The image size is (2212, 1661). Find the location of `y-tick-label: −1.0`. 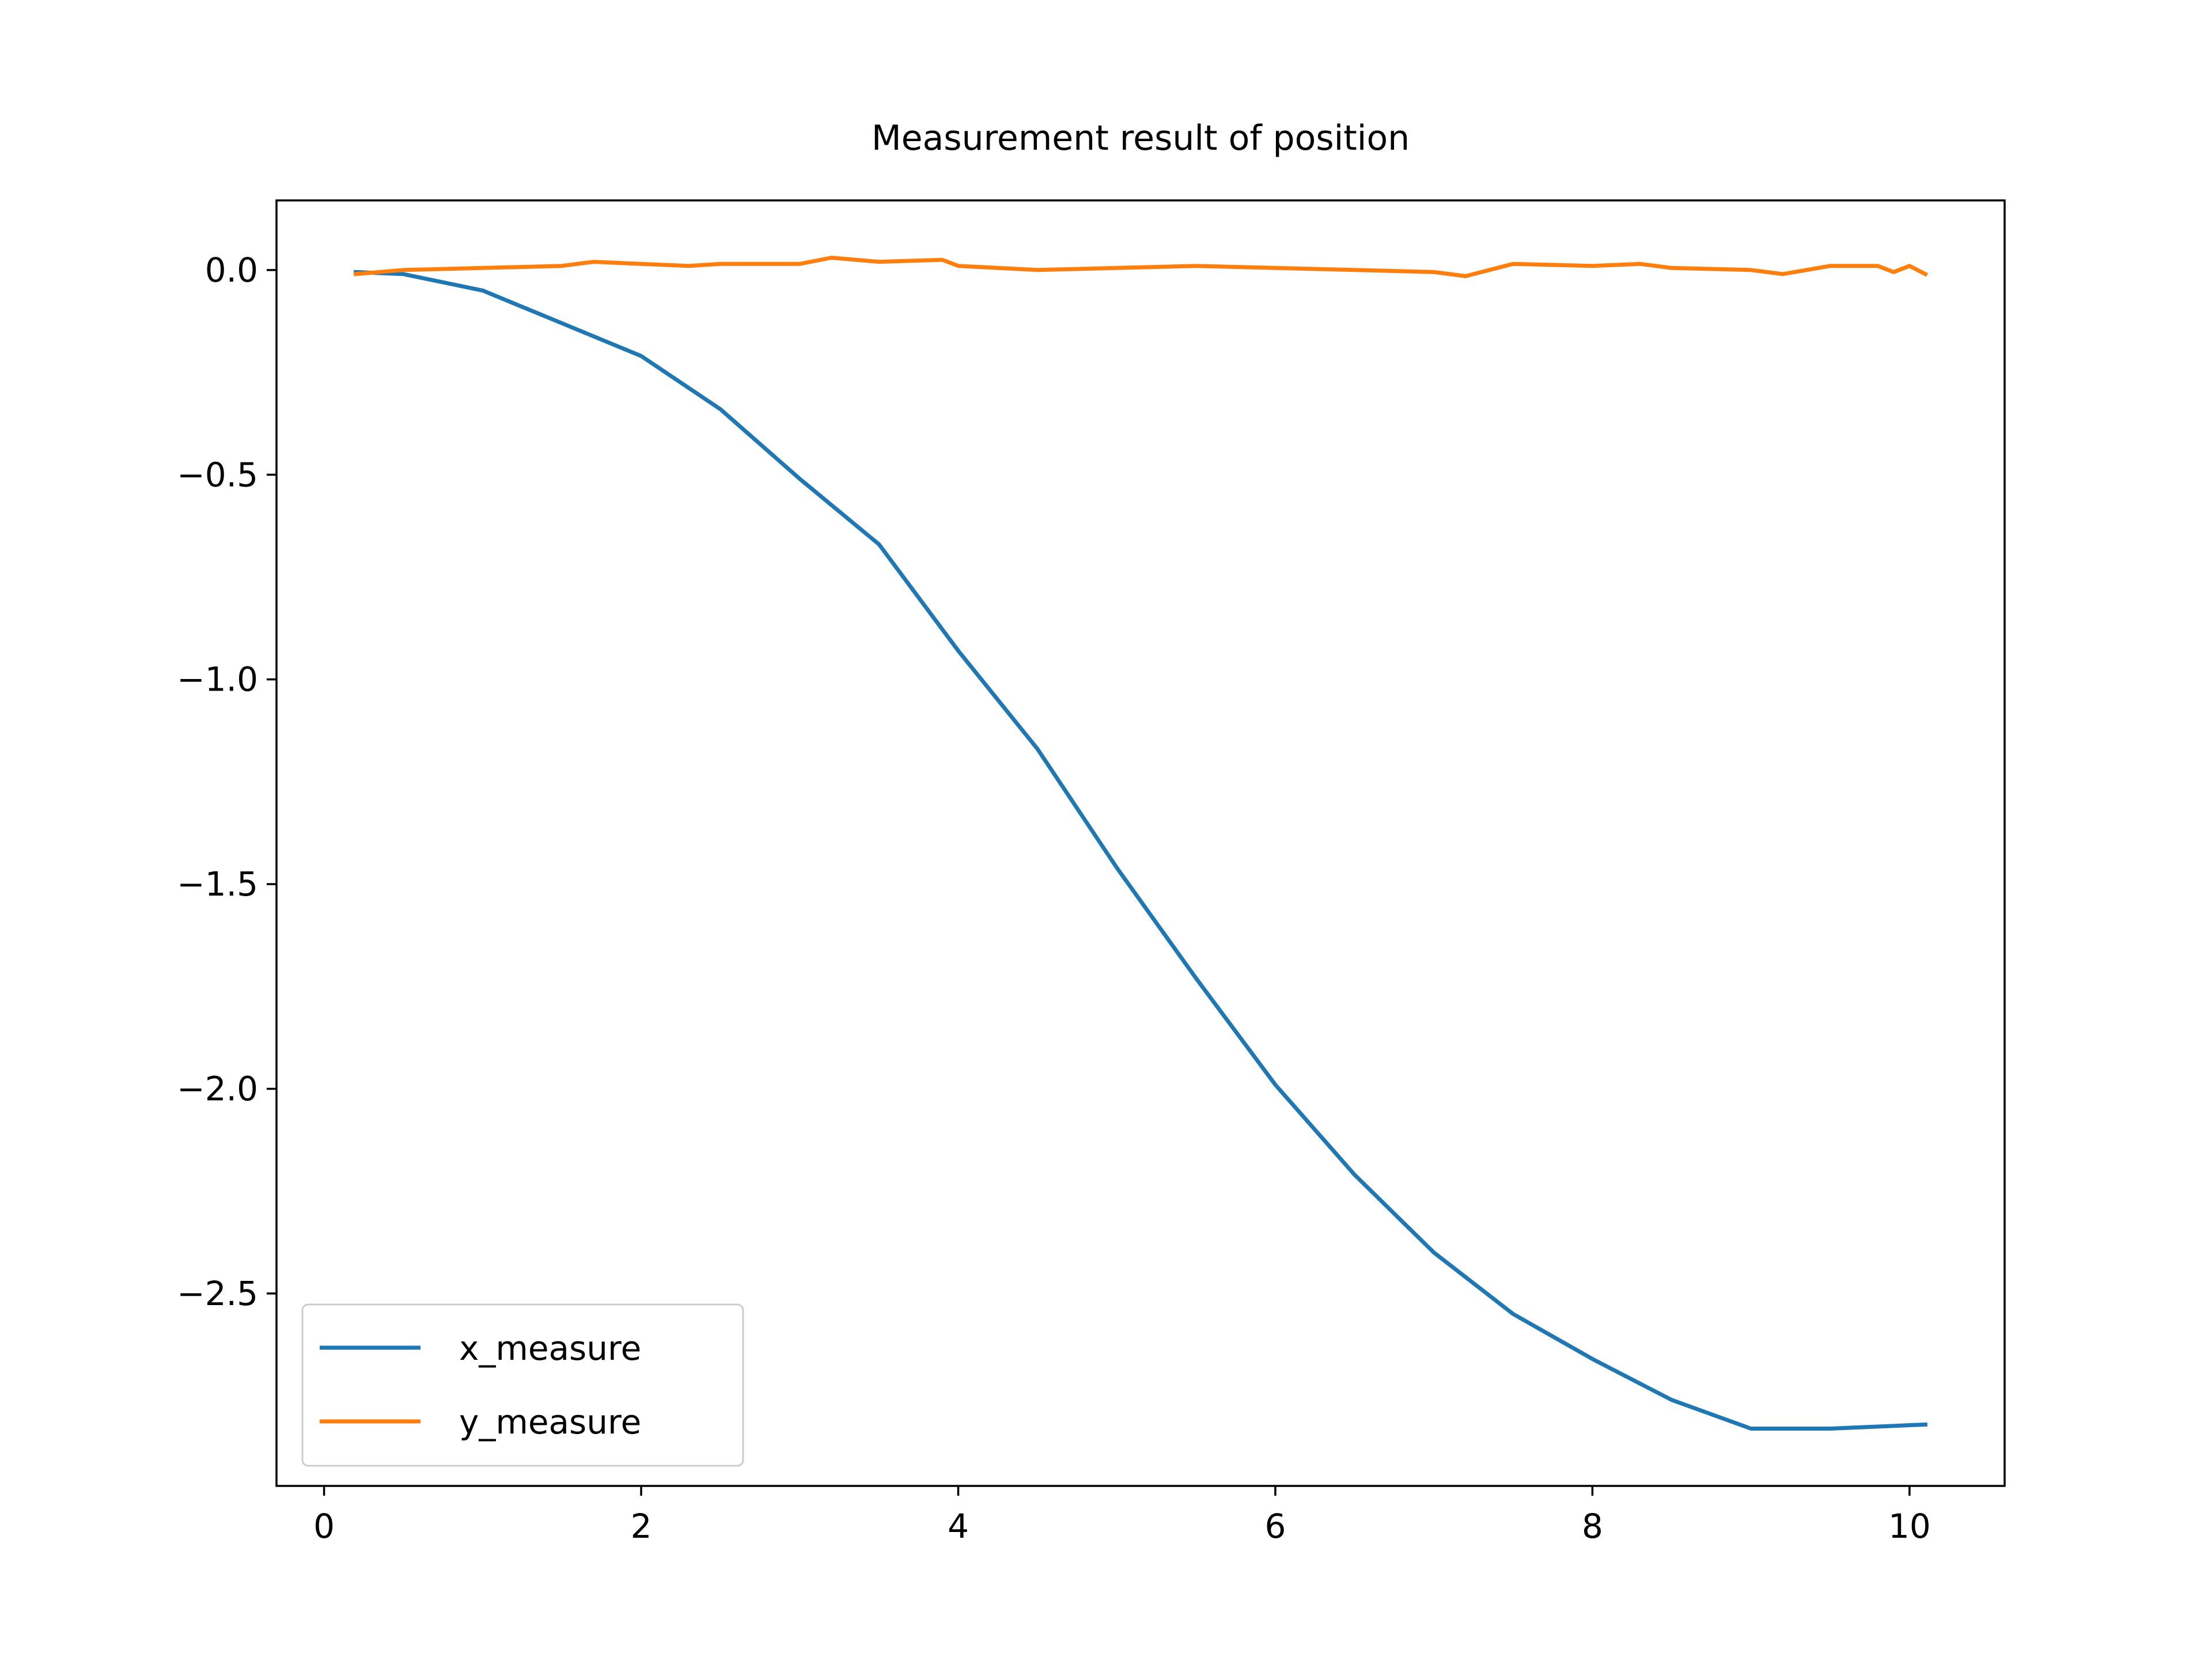

y-tick-label: −1.0 is located at coordinates (217, 679).